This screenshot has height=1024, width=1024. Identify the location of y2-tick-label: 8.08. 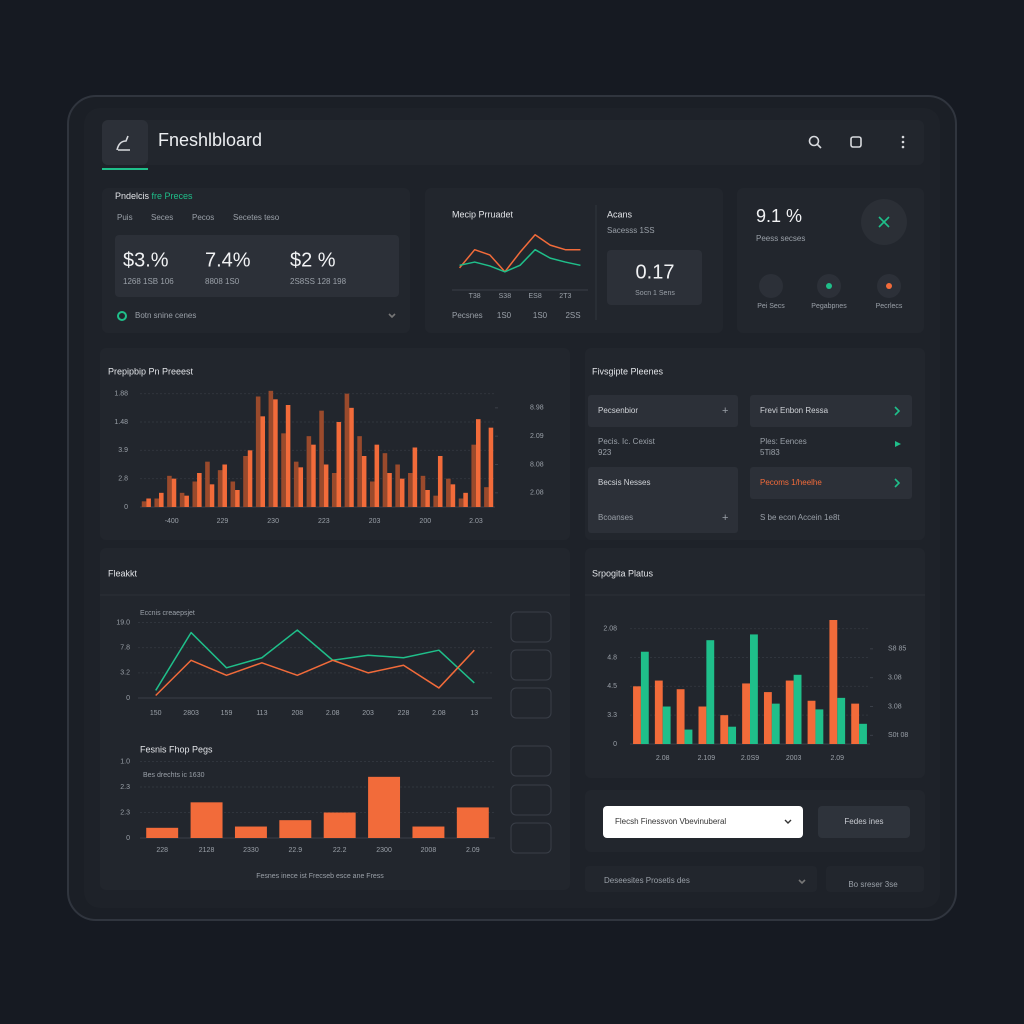
(537, 464).